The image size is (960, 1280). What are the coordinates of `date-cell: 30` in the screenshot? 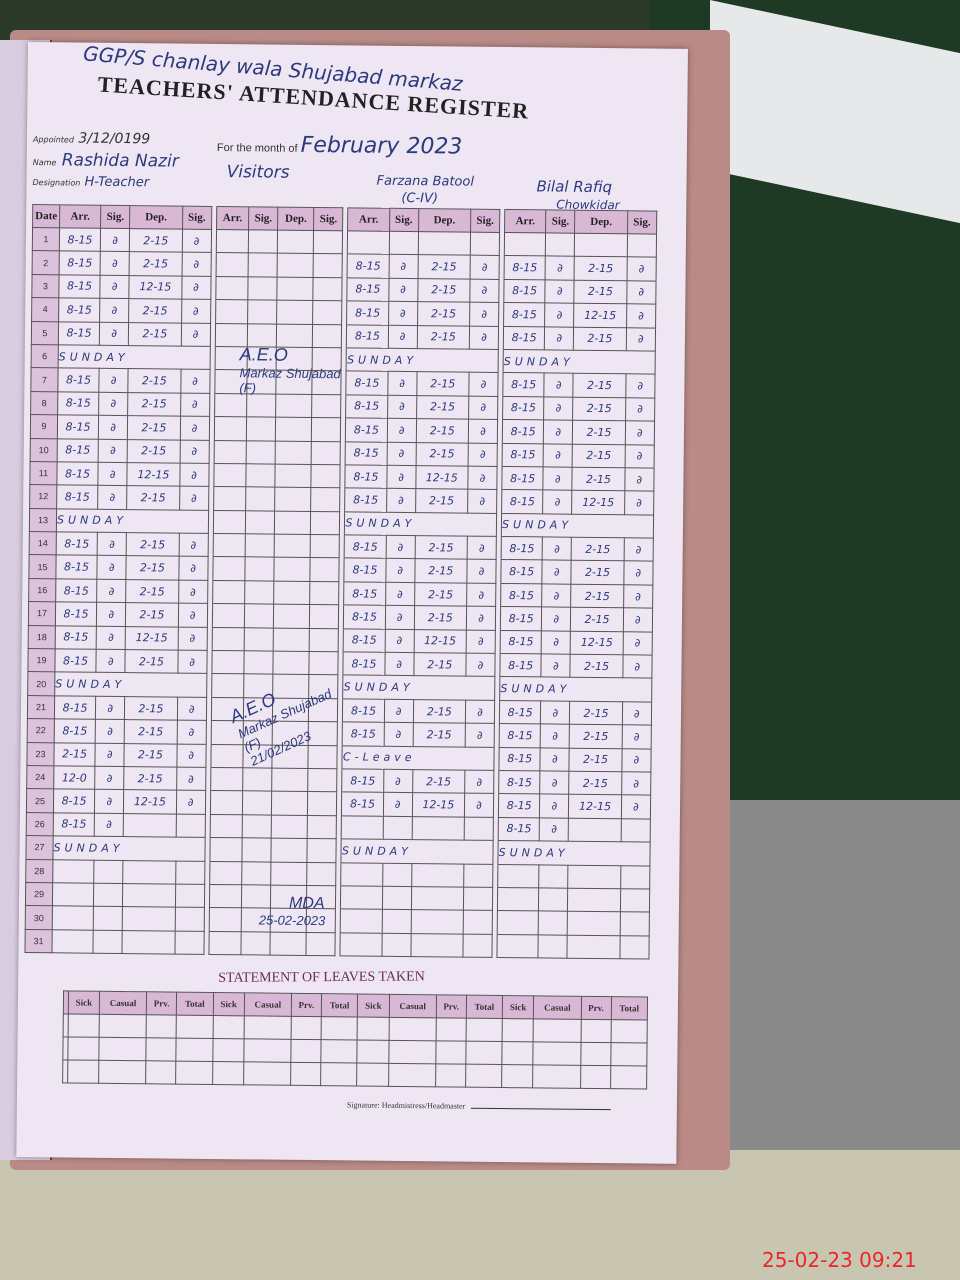 It's located at (39, 917).